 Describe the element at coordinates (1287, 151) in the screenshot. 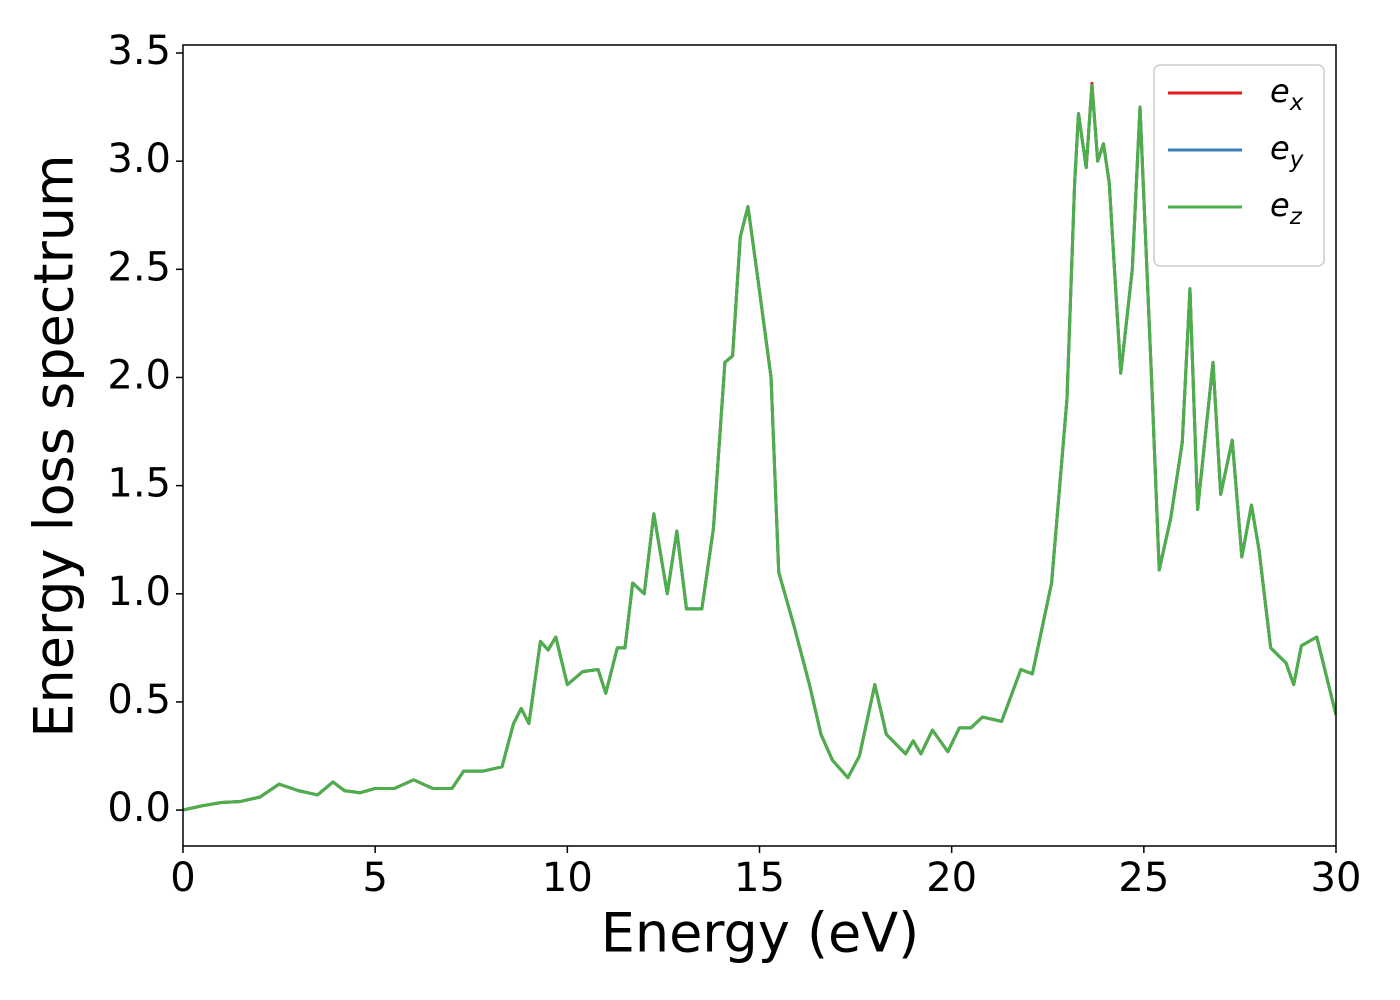

I see `legend-label: ey` at that location.